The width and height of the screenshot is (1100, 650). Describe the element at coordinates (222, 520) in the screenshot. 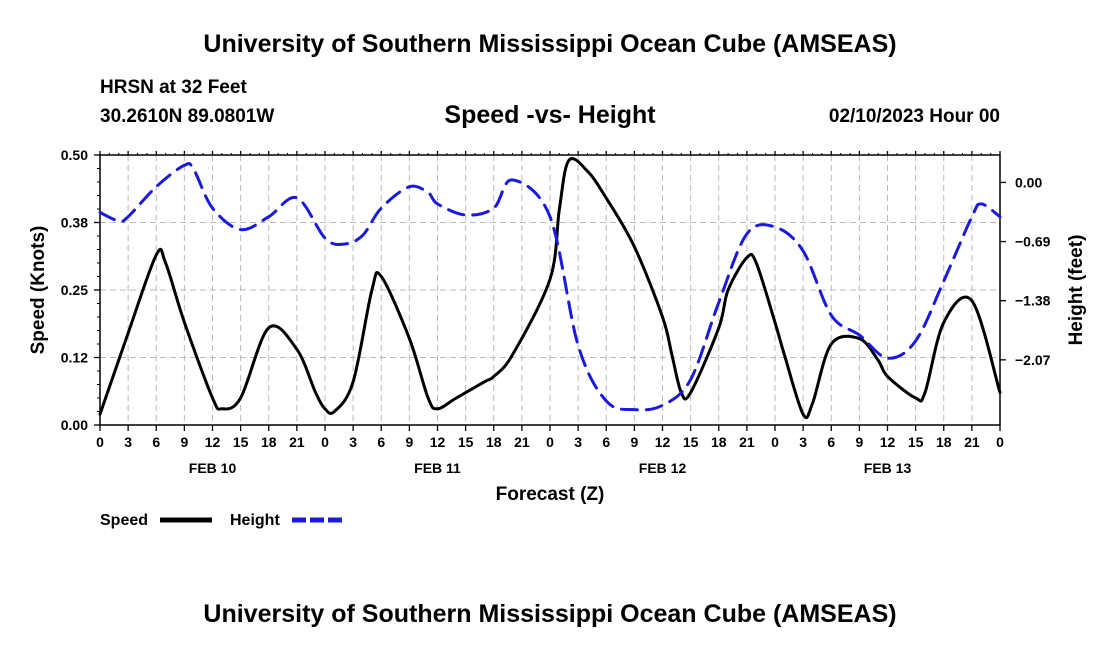

I see `legend: Speed Height` at that location.